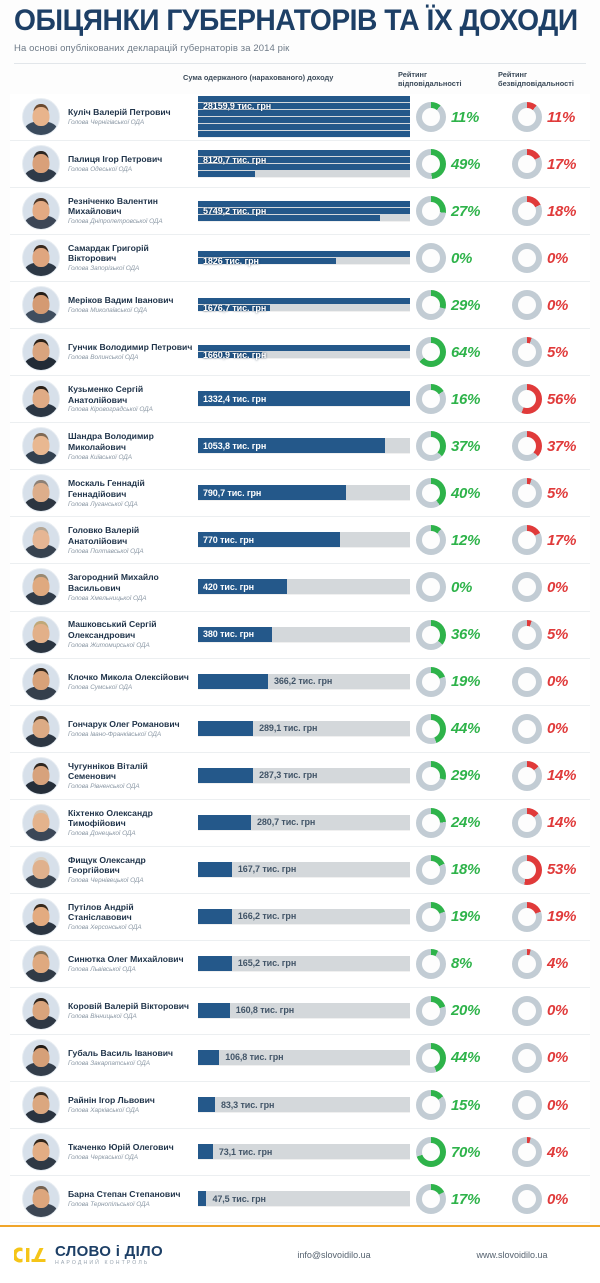 This screenshot has height=1283, width=600. Describe the element at coordinates (553, 164) in the screenshot. I see `irresponsibility-cell: 17%` at that location.